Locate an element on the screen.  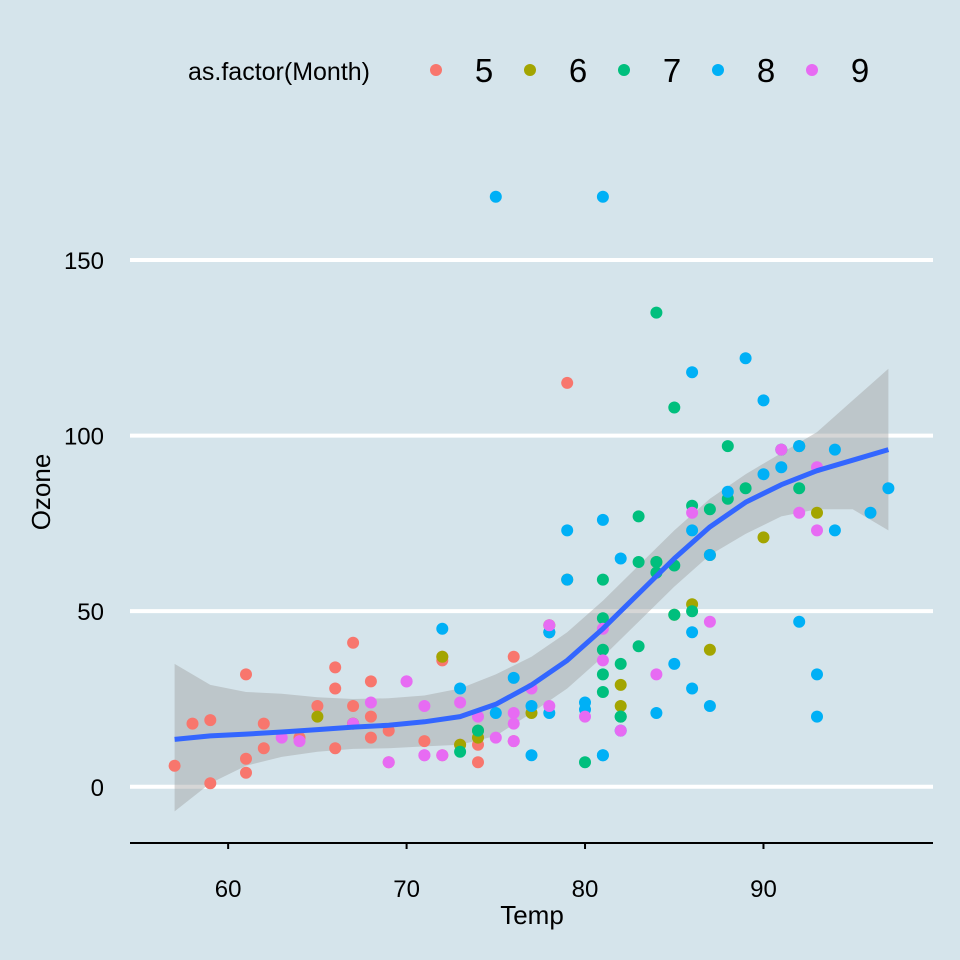
x-tick-label-60: 60 is located at coordinates (228, 889).